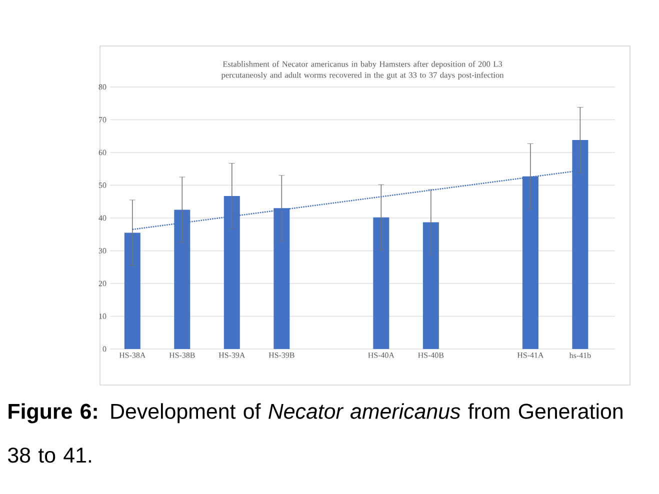 Image resolution: width=659 pixels, height=494 pixels. What do you see at coordinates (315, 433) in the screenshot?
I see `text: Figure 6: Development of Necator americanus from Generation 38 to 41.` at bounding box center [315, 433].